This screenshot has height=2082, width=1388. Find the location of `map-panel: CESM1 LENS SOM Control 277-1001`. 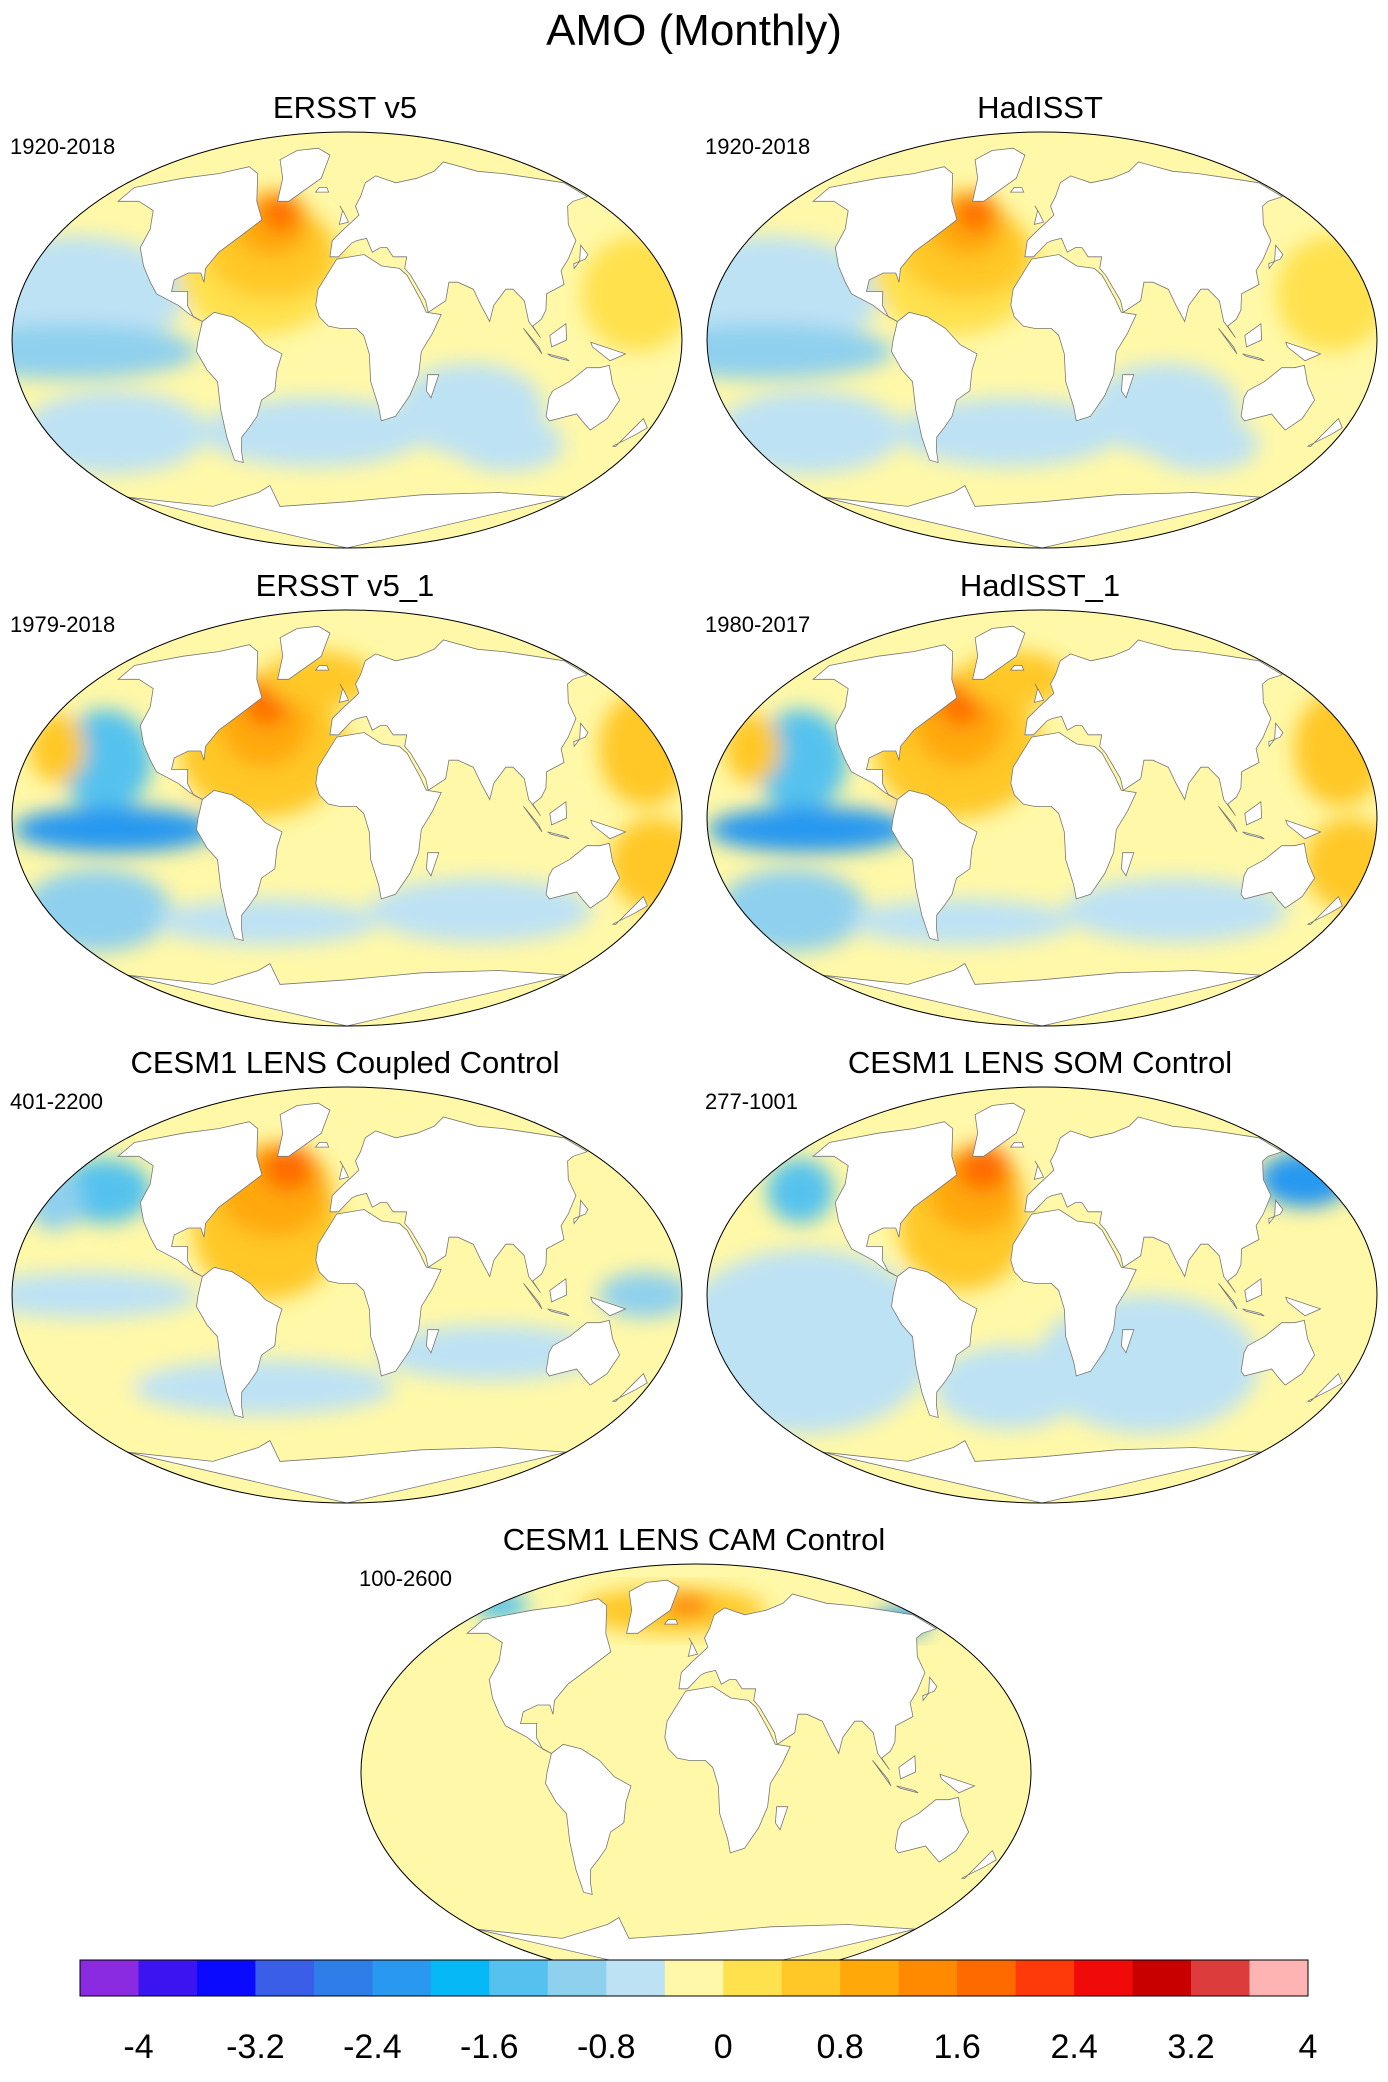

map-panel: CESM1 LENS SOM Control 277-1001 is located at coordinates (1040, 1275).